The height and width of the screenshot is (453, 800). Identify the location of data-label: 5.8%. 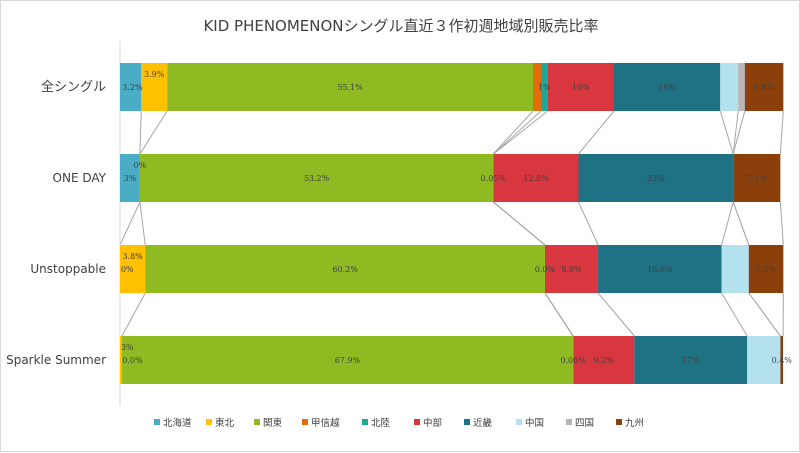
(764, 87).